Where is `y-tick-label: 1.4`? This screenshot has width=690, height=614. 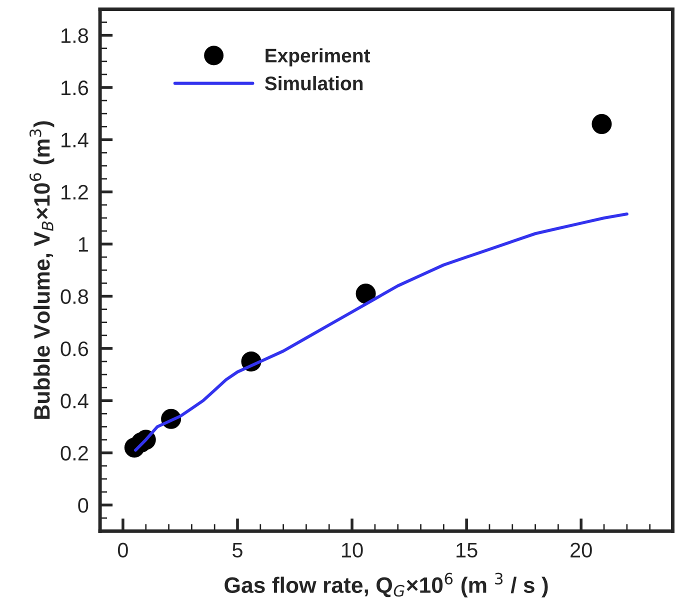 y-tick-label: 1.4 is located at coordinates (75, 140).